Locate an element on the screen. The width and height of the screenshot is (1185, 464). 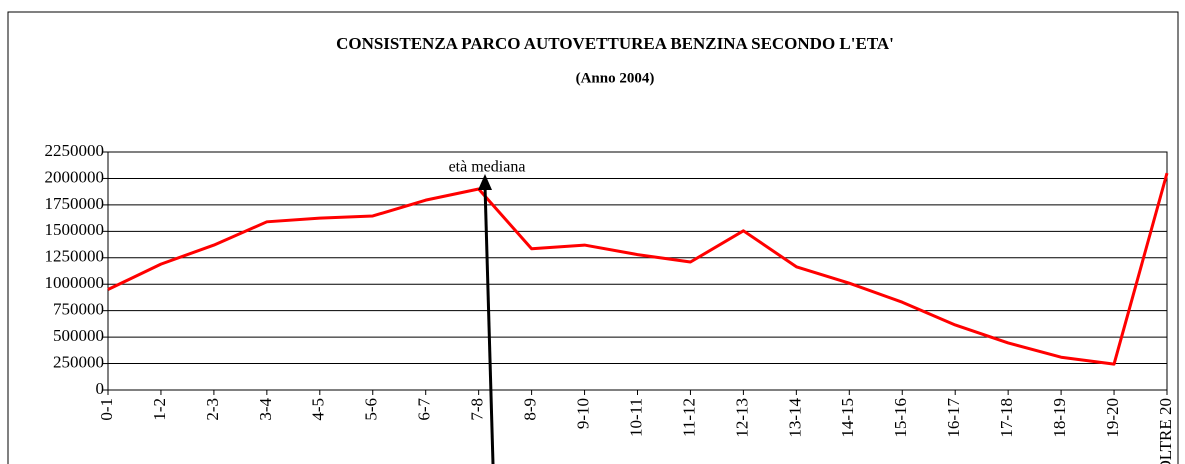
y-tick-label: 750000 is located at coordinates (78, 309).